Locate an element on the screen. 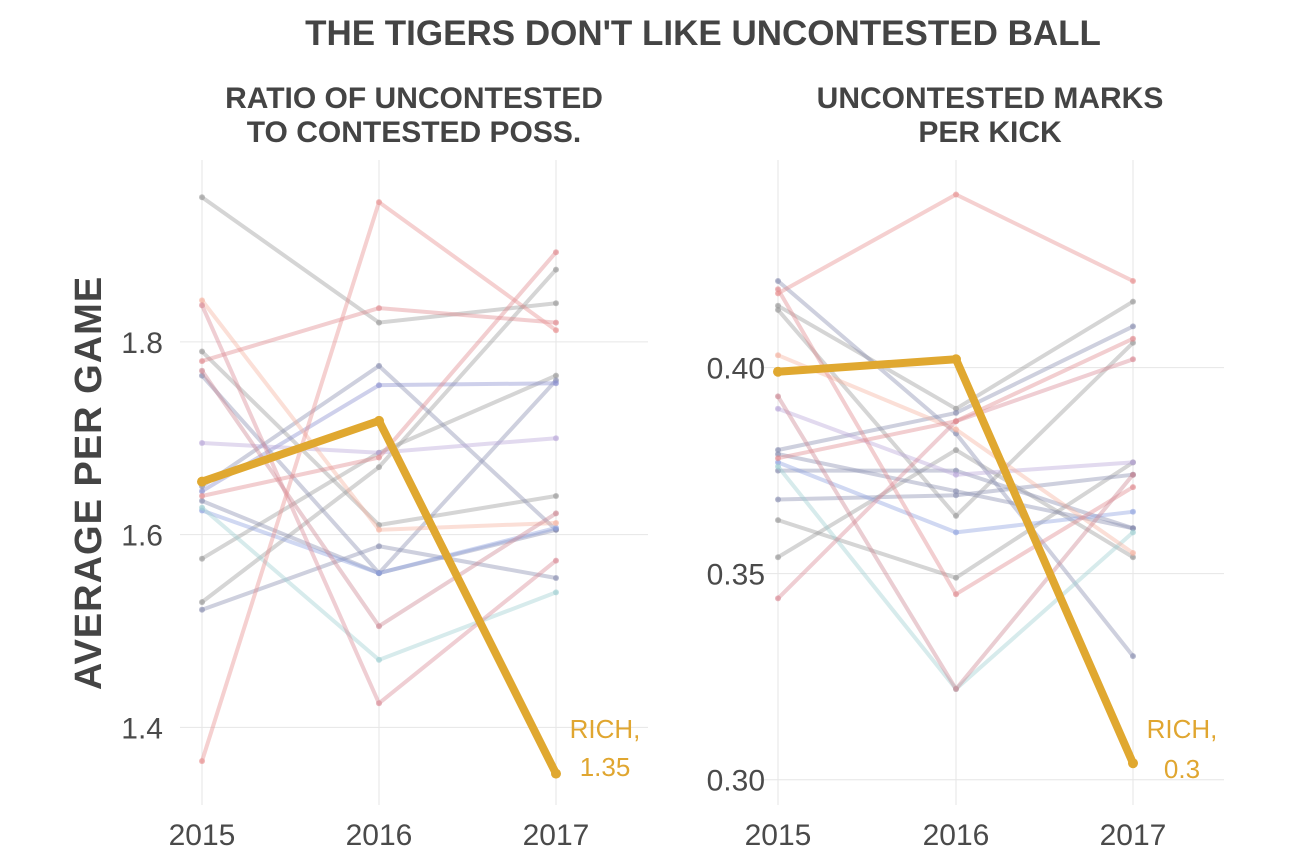 This screenshot has height=863, width=1295. y-axis-label: AVERAGE PER GAME is located at coordinates (89, 483).